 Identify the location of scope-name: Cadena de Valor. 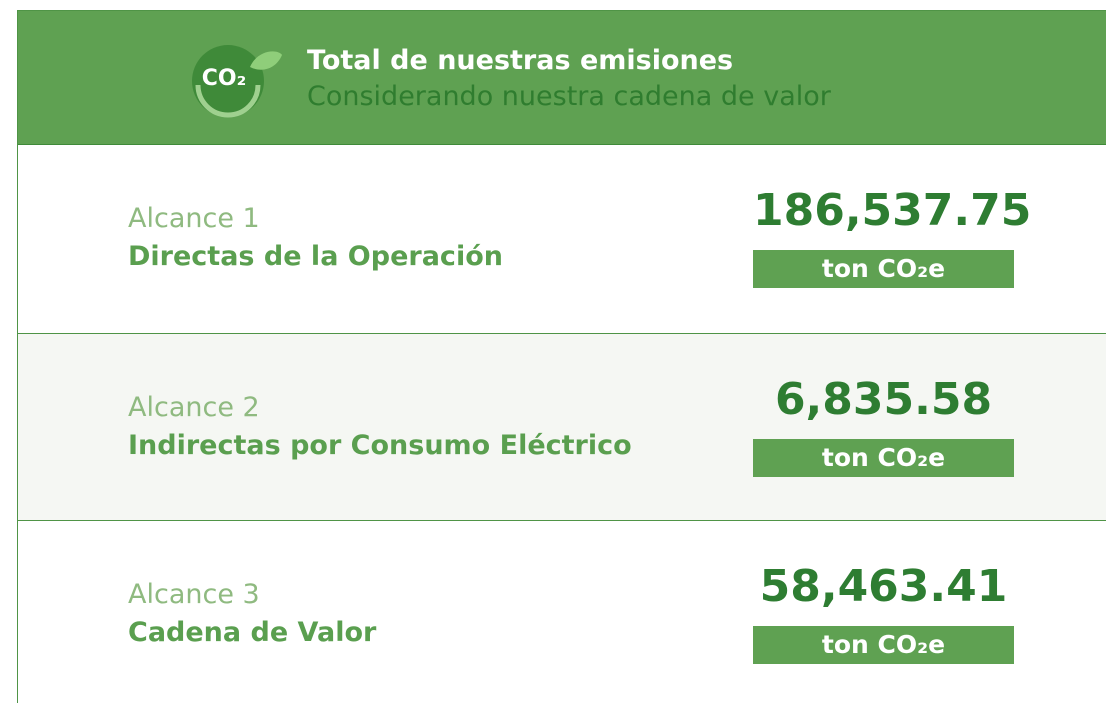
(252, 632).